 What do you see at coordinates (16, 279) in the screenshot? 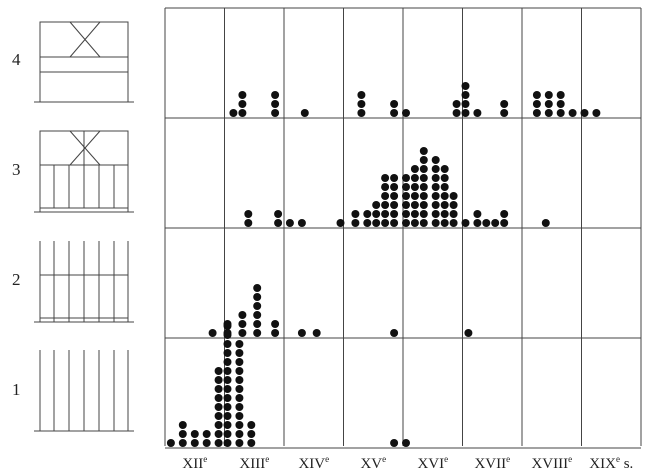
I see `row-label-2: 2` at bounding box center [16, 279].